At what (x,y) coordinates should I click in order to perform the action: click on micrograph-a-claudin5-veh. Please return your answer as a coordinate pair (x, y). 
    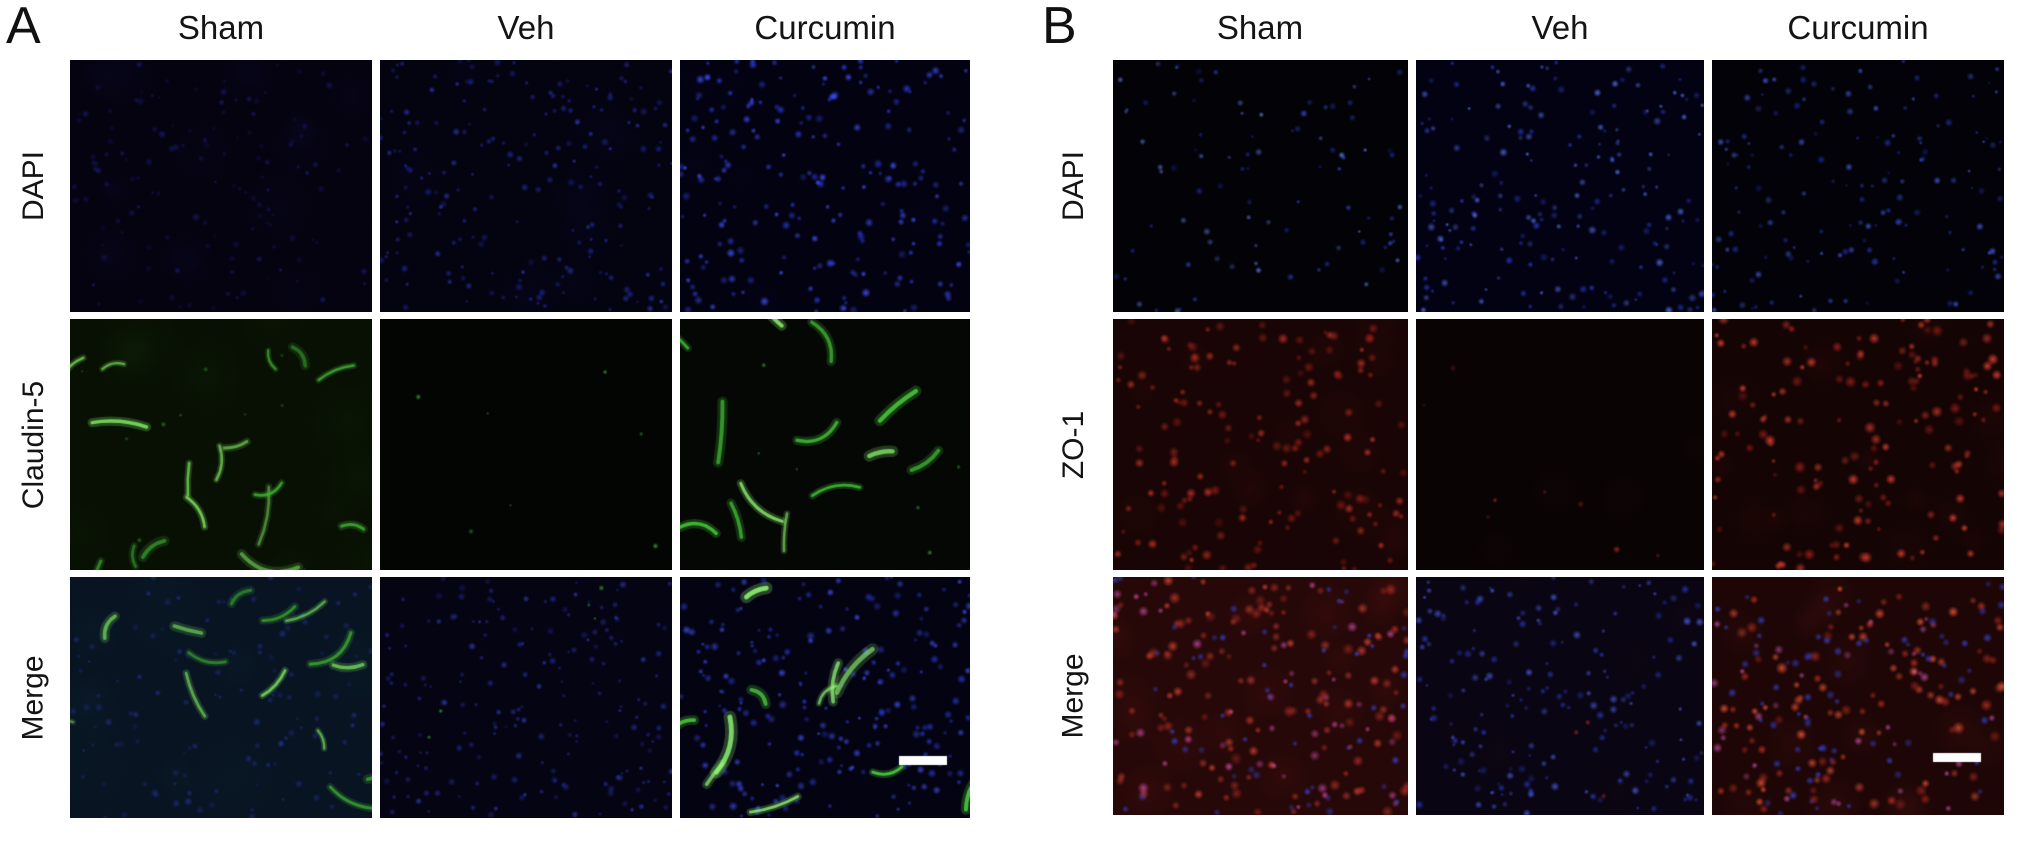
    Looking at the image, I should click on (526, 444).